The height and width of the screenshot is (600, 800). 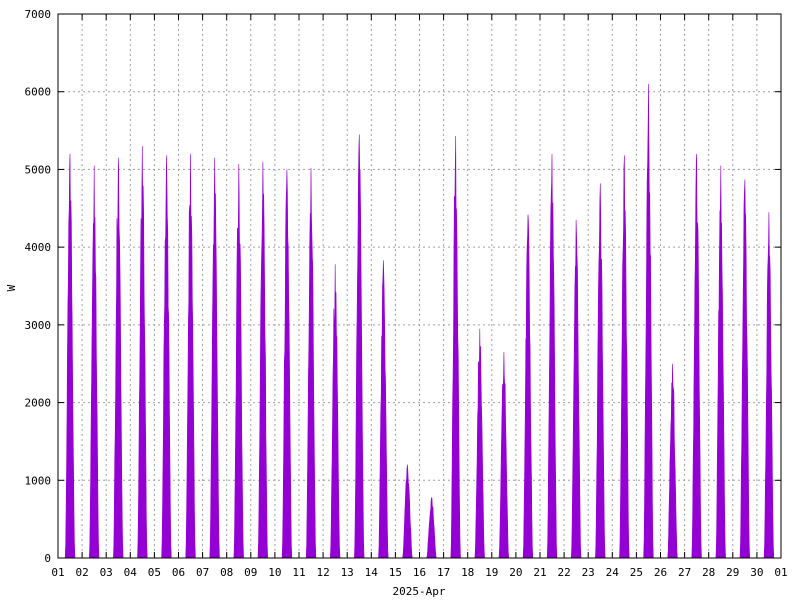 I want to click on y-tick-label: 0, so click(x=47, y=558).